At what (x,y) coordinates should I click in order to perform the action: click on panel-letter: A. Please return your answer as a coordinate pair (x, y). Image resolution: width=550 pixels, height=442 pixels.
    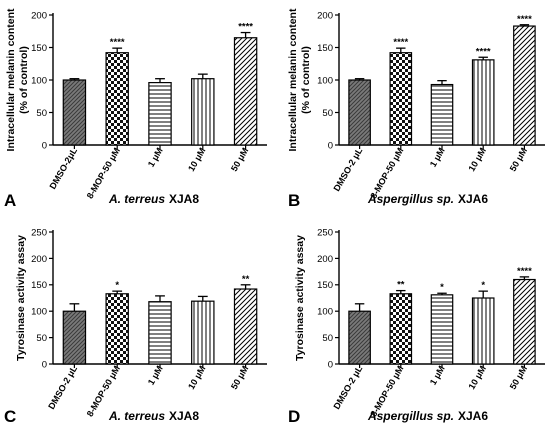
    Looking at the image, I should click on (10, 200).